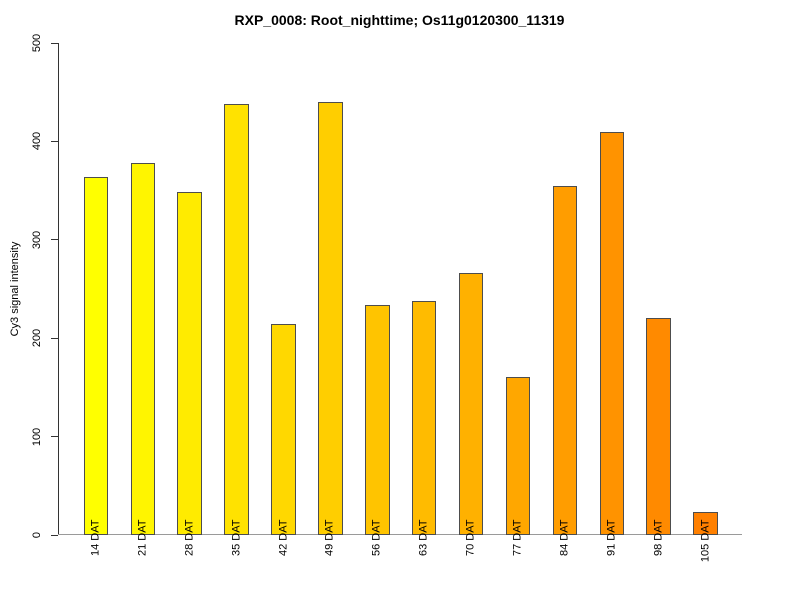  What do you see at coordinates (611, 537) in the screenshot?
I see `x-tick-label: 91 DAT` at bounding box center [611, 537].